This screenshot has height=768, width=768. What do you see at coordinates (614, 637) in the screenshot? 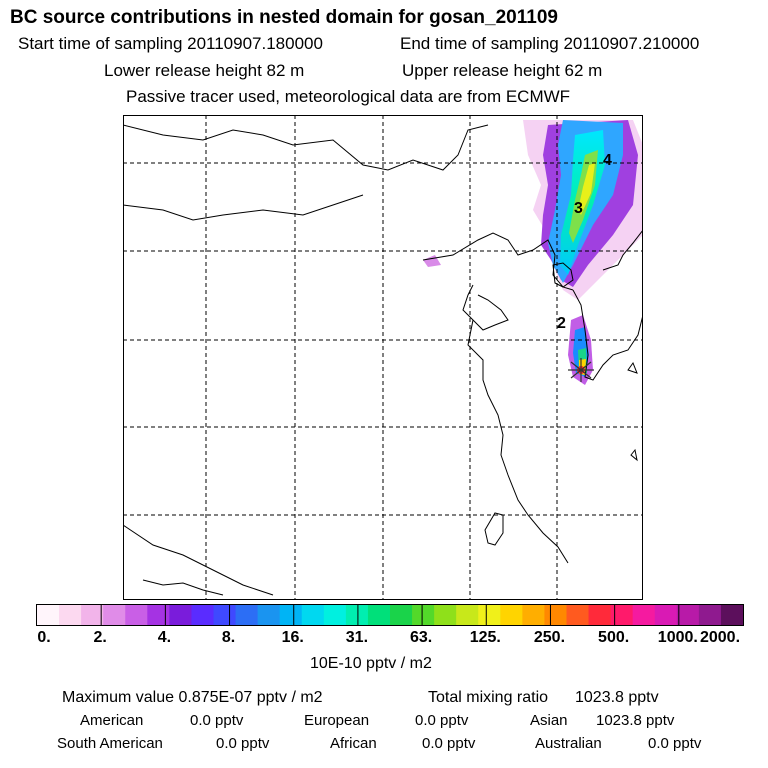
I see `colorbar-tick-label: 500.` at bounding box center [614, 637].